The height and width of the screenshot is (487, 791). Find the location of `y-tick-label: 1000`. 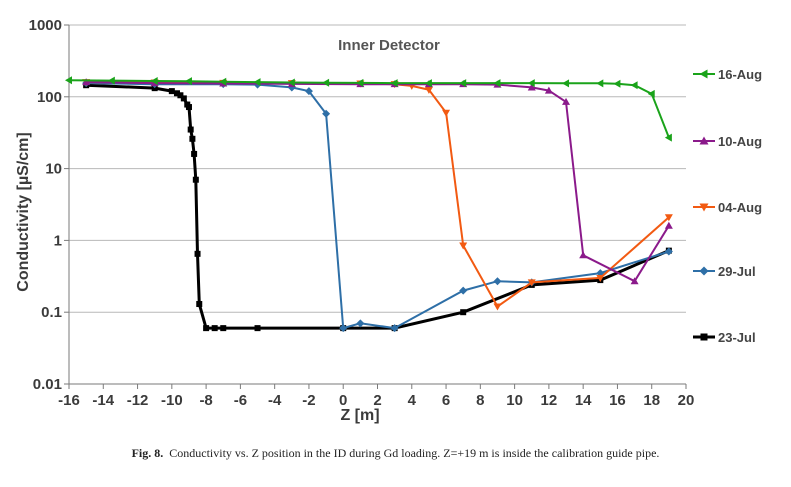

y-tick-label: 1000 is located at coordinates (45, 25).